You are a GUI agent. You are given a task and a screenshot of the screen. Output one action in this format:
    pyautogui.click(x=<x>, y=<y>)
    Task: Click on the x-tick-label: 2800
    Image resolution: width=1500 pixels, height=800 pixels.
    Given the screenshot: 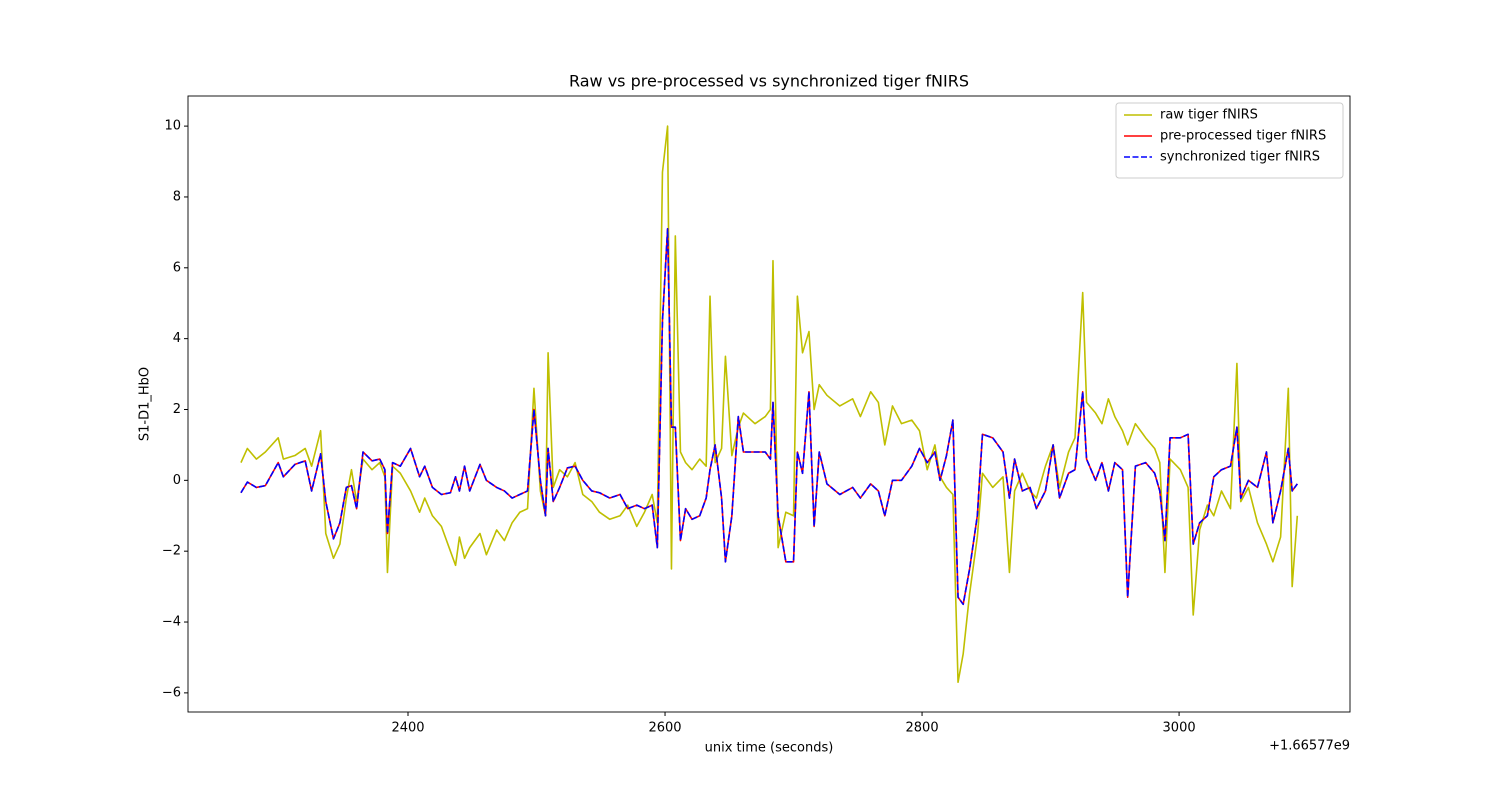 What is the action you would take?
    pyautogui.click(x=922, y=728)
    